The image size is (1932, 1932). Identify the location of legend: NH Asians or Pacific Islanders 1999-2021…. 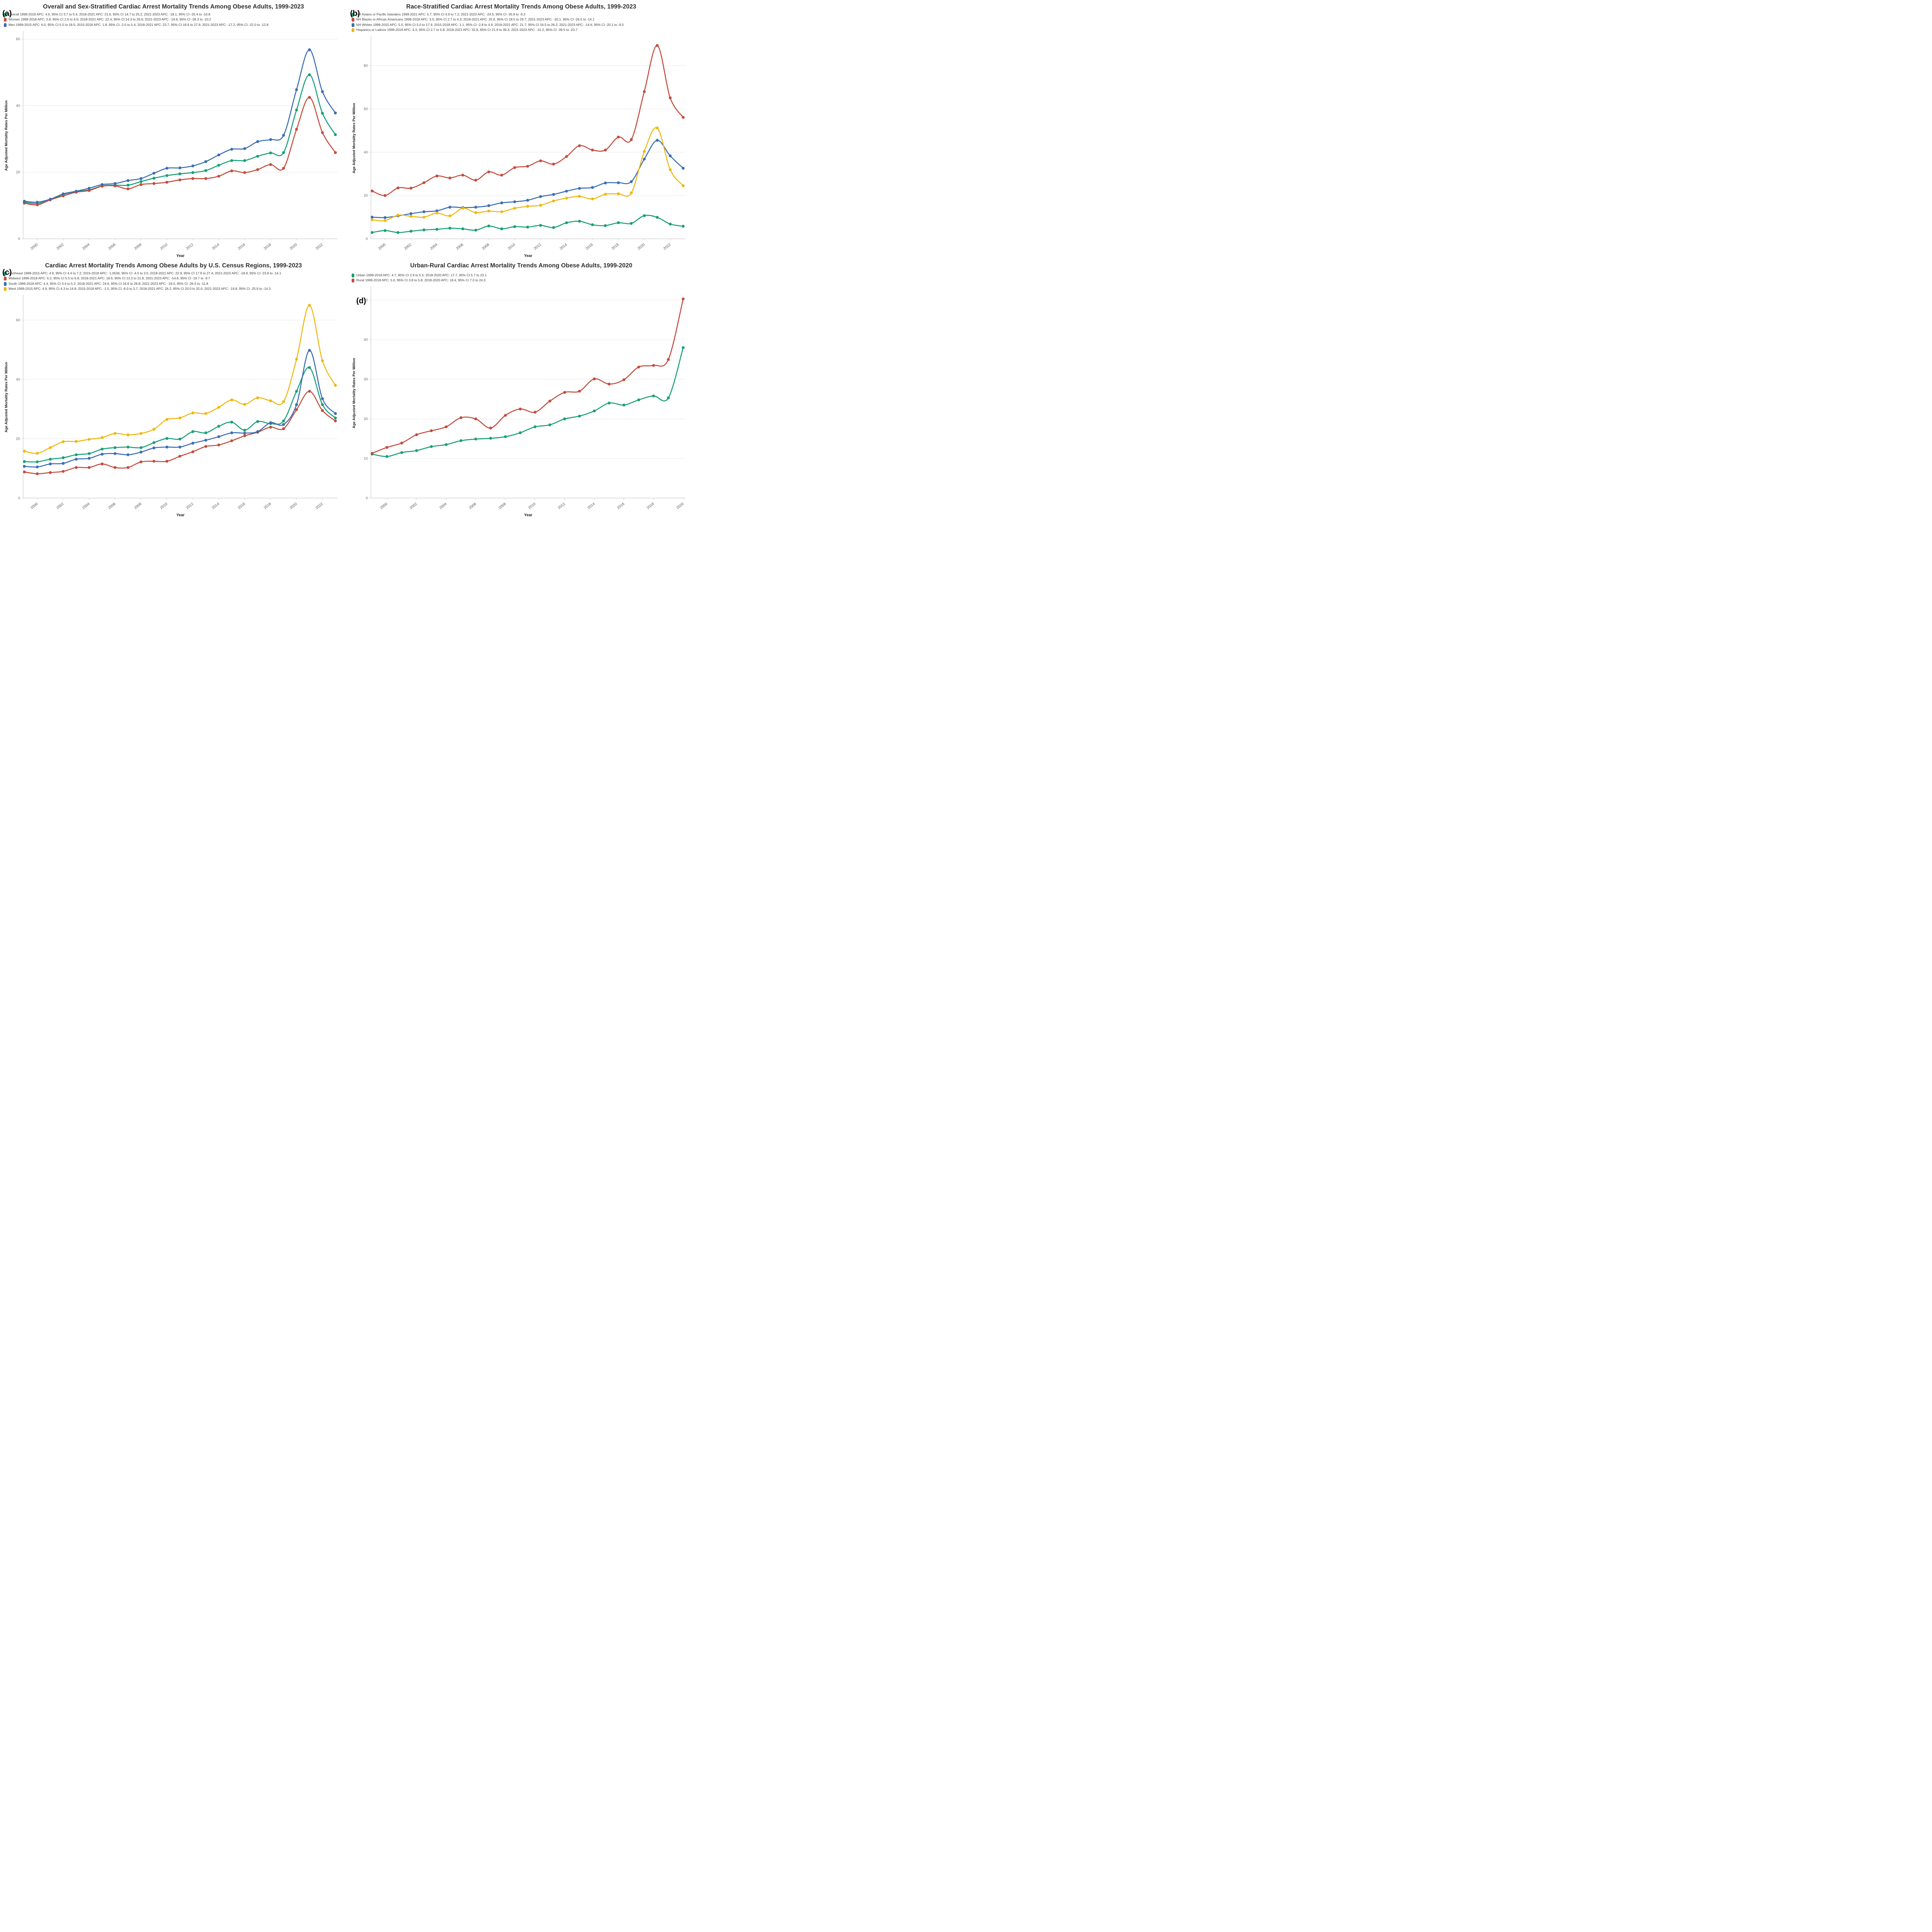
(522, 23).